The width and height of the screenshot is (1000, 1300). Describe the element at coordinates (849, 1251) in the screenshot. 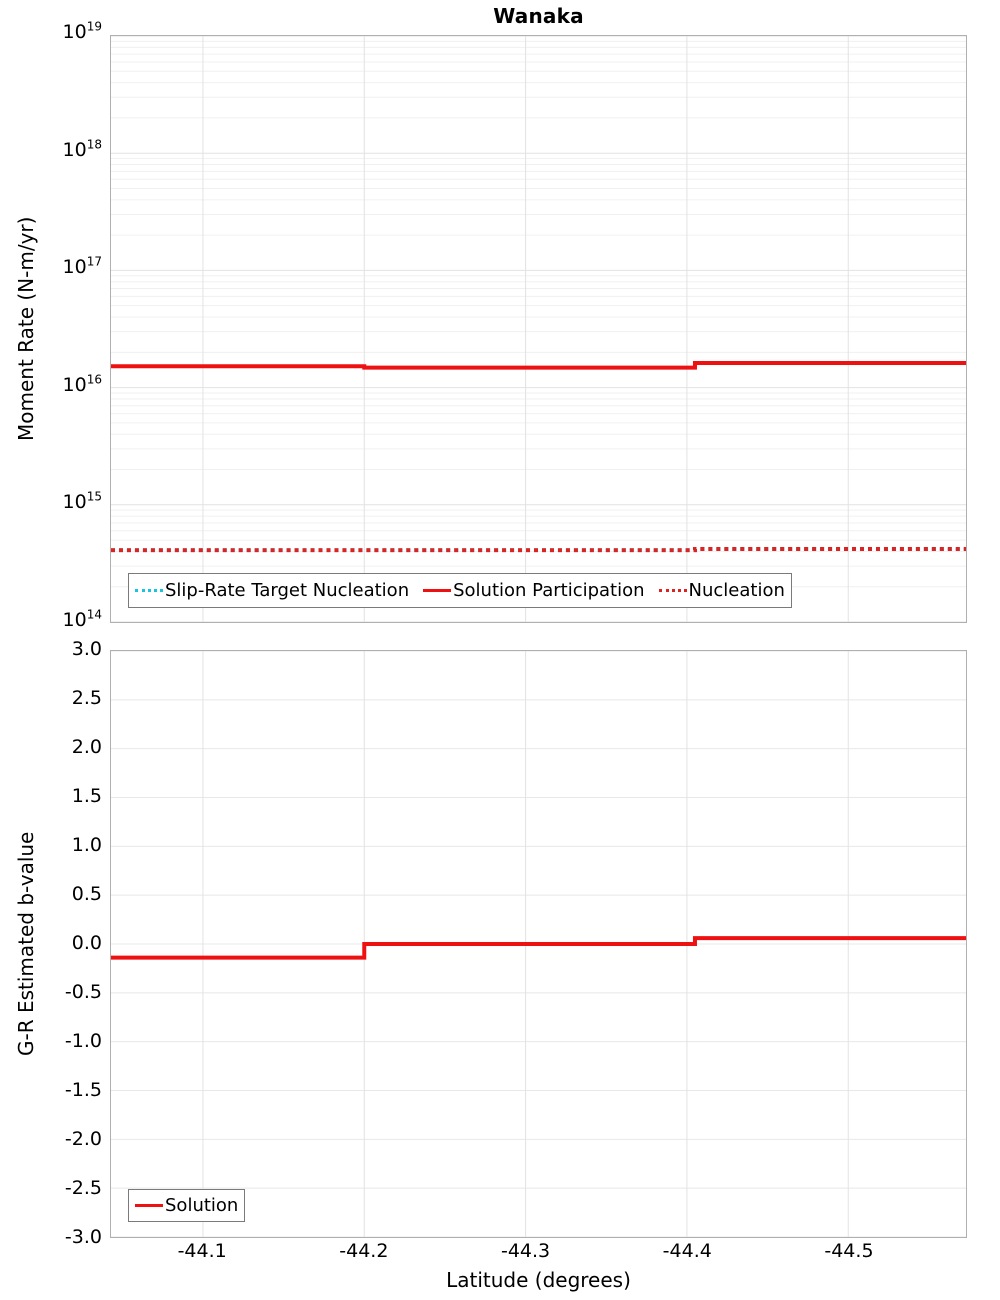

I see `x-tick-label: -44.5` at that location.